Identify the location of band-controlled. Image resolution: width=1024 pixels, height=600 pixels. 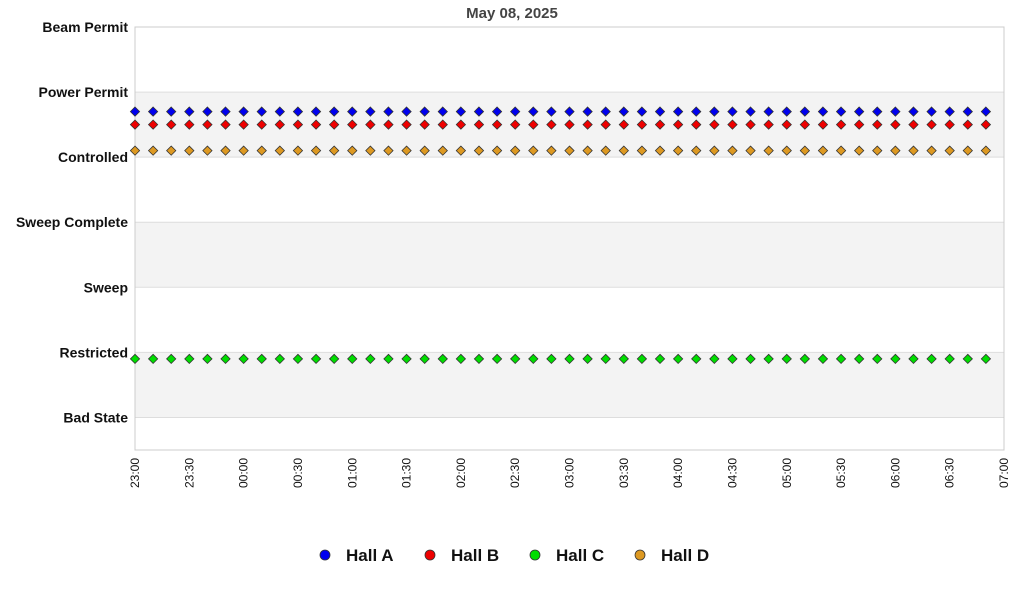
(569, 190).